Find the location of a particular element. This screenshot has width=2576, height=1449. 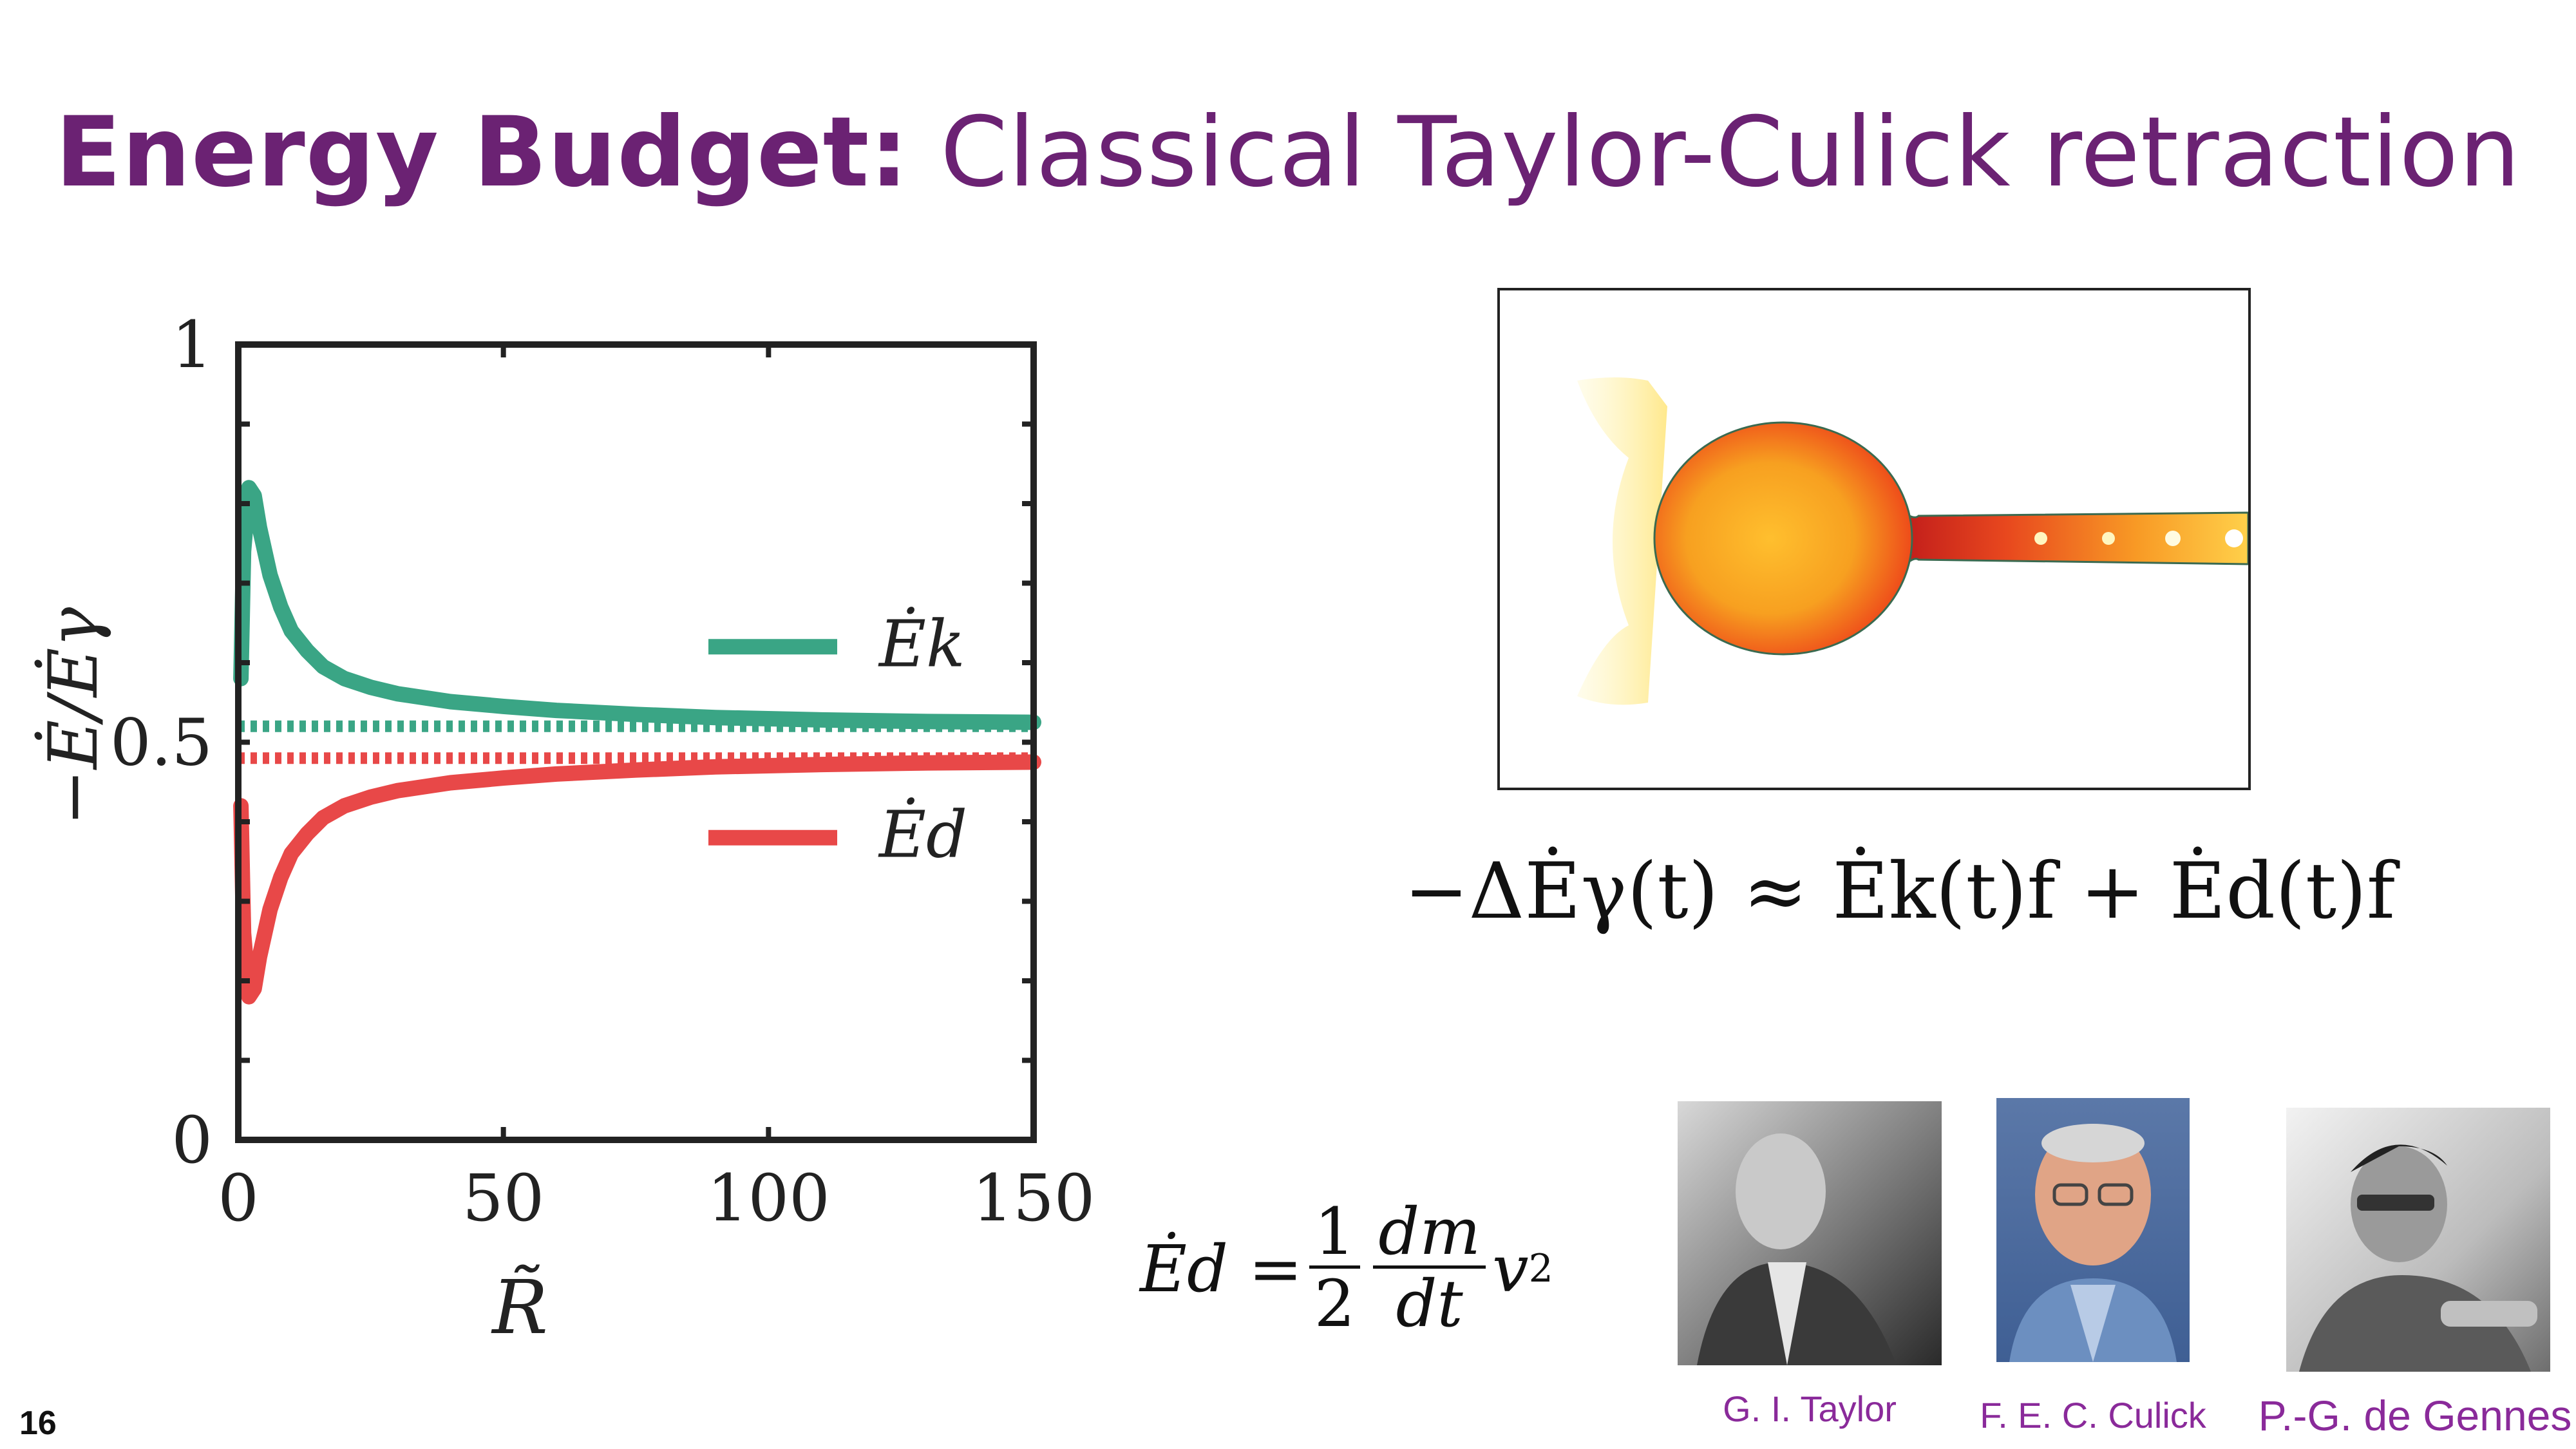

de-gennes-portrait is located at coordinates (2418, 1240).